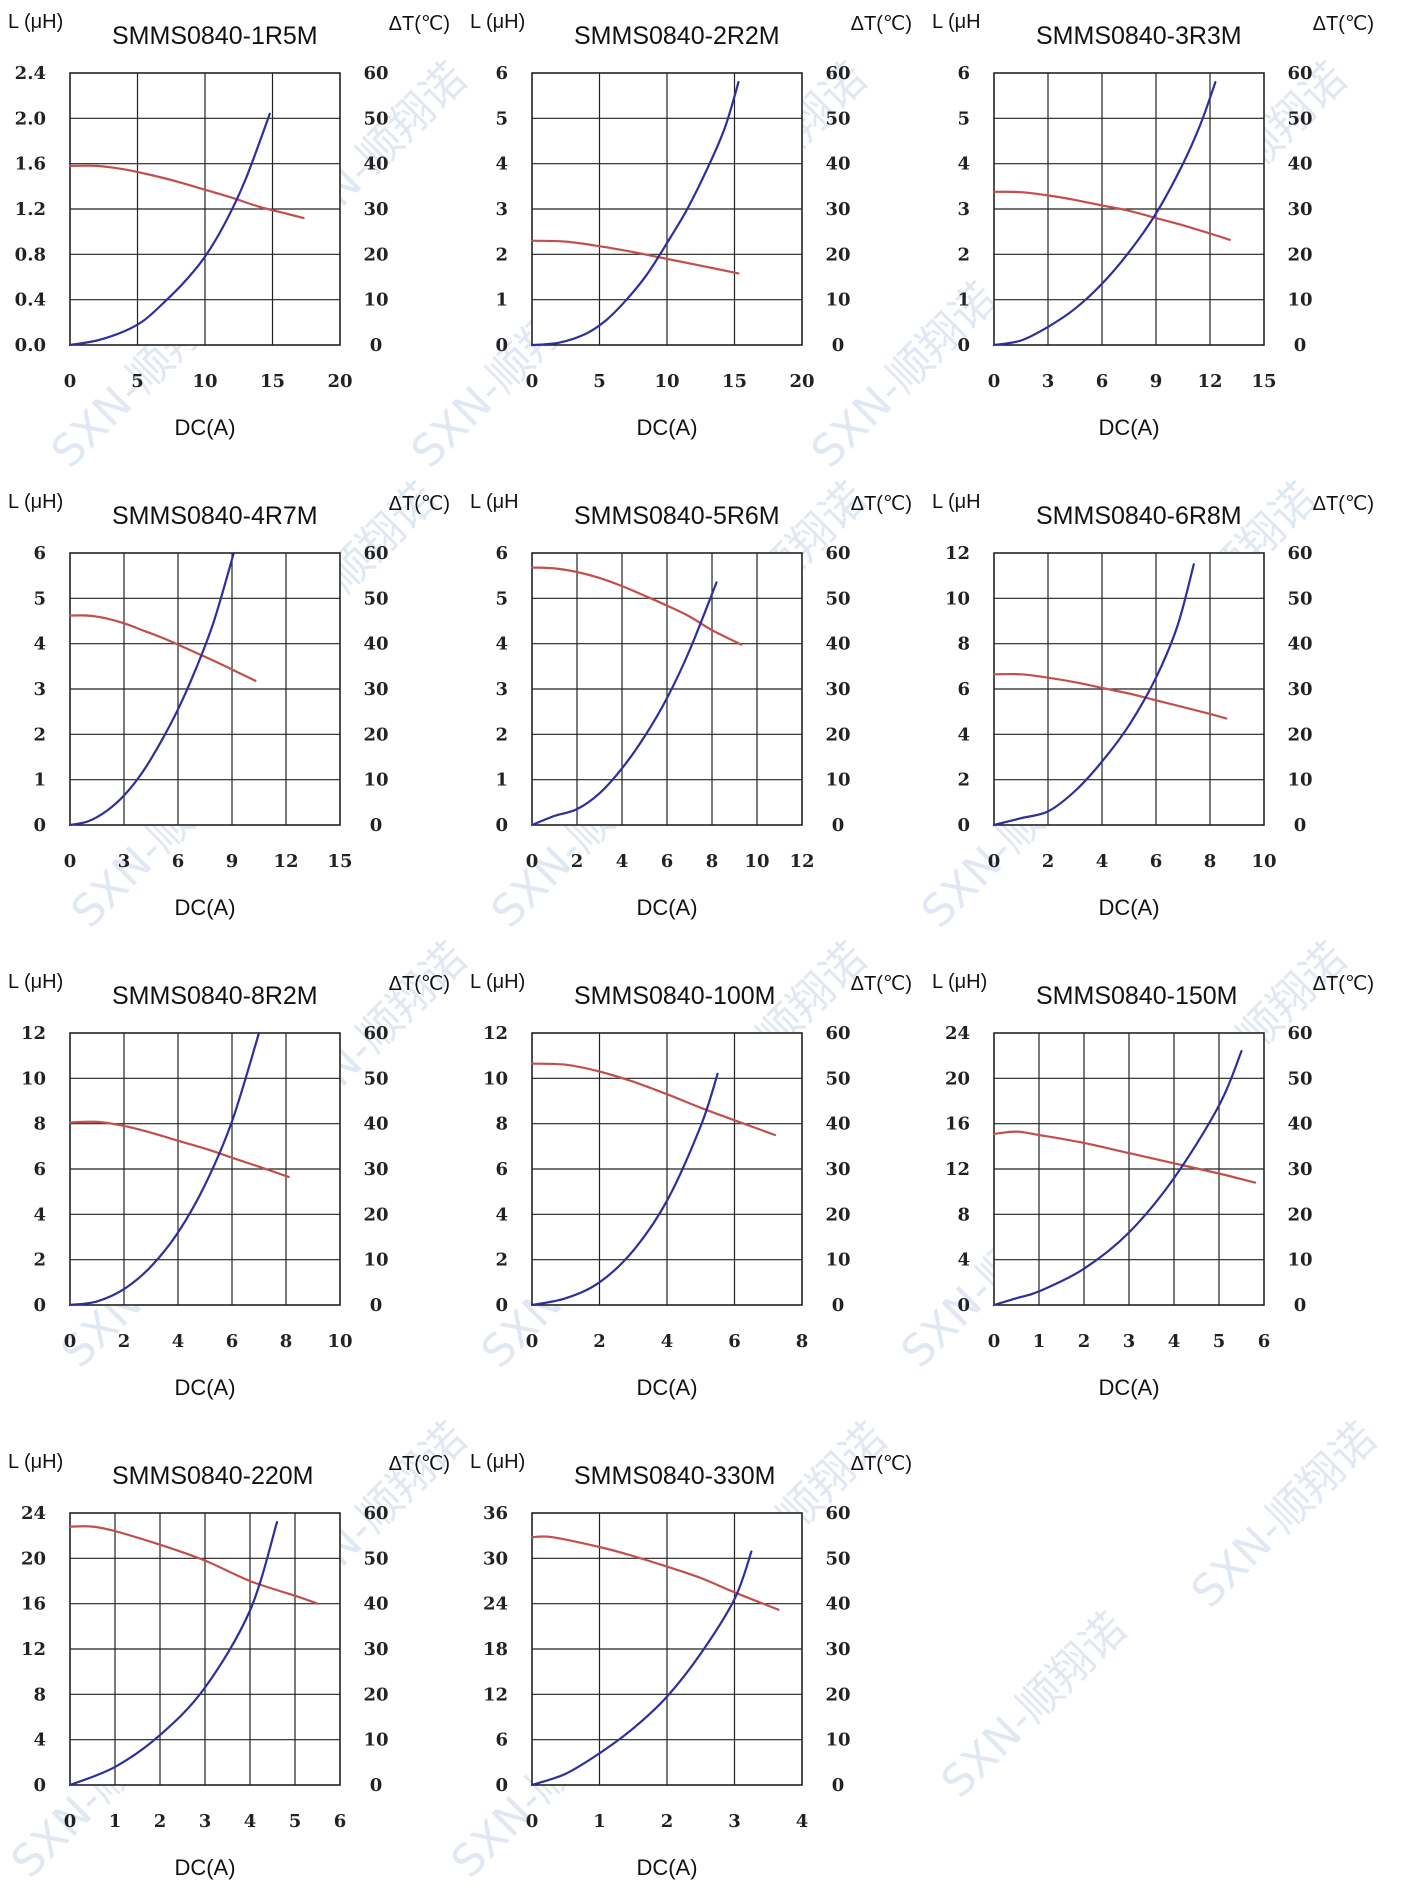  What do you see at coordinates (1139, 36) in the screenshot?
I see `chart-title: SMMS0840-3R3M` at bounding box center [1139, 36].